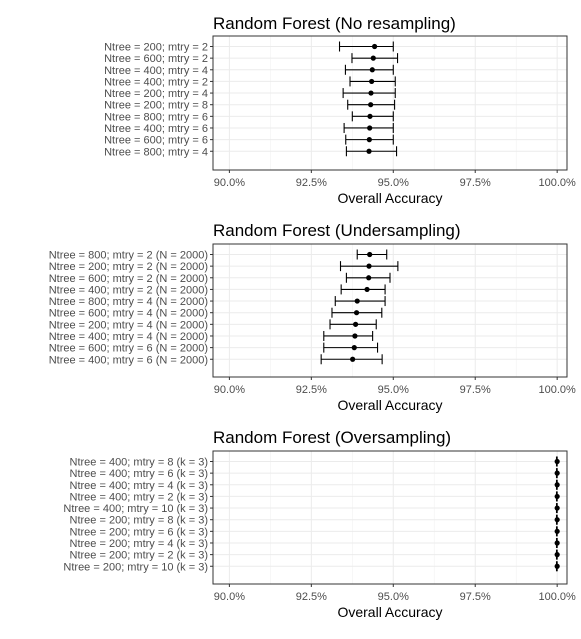  Describe the element at coordinates (156, 71) in the screenshot. I see `y-tick-label: Ntree = 400; mtry = 4` at that location.